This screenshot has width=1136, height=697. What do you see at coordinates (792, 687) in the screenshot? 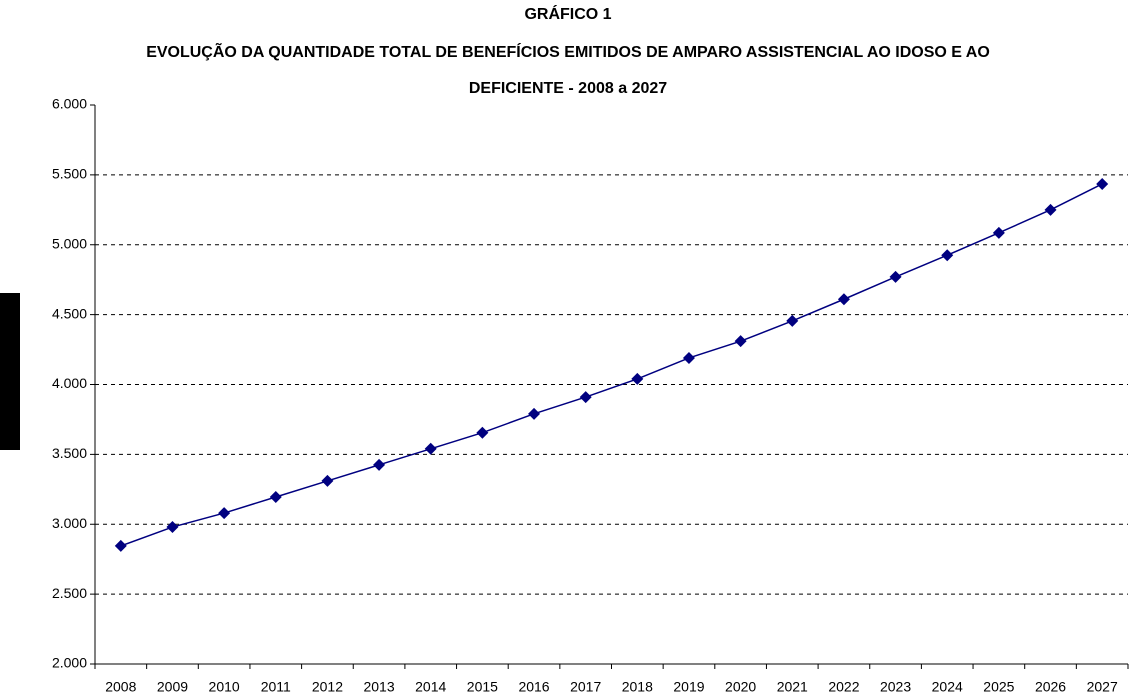
I see `x-tick-label: 2021` at bounding box center [792, 687].